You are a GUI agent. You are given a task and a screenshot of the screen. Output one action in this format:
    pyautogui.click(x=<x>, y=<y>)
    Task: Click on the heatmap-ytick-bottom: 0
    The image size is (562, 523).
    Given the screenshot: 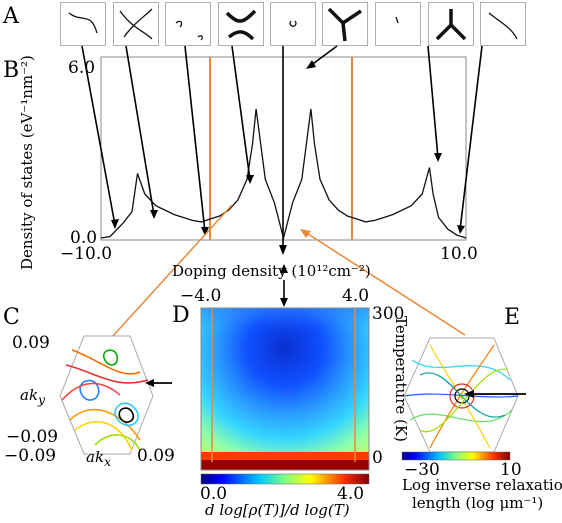 What is the action you would take?
    pyautogui.click(x=377, y=458)
    